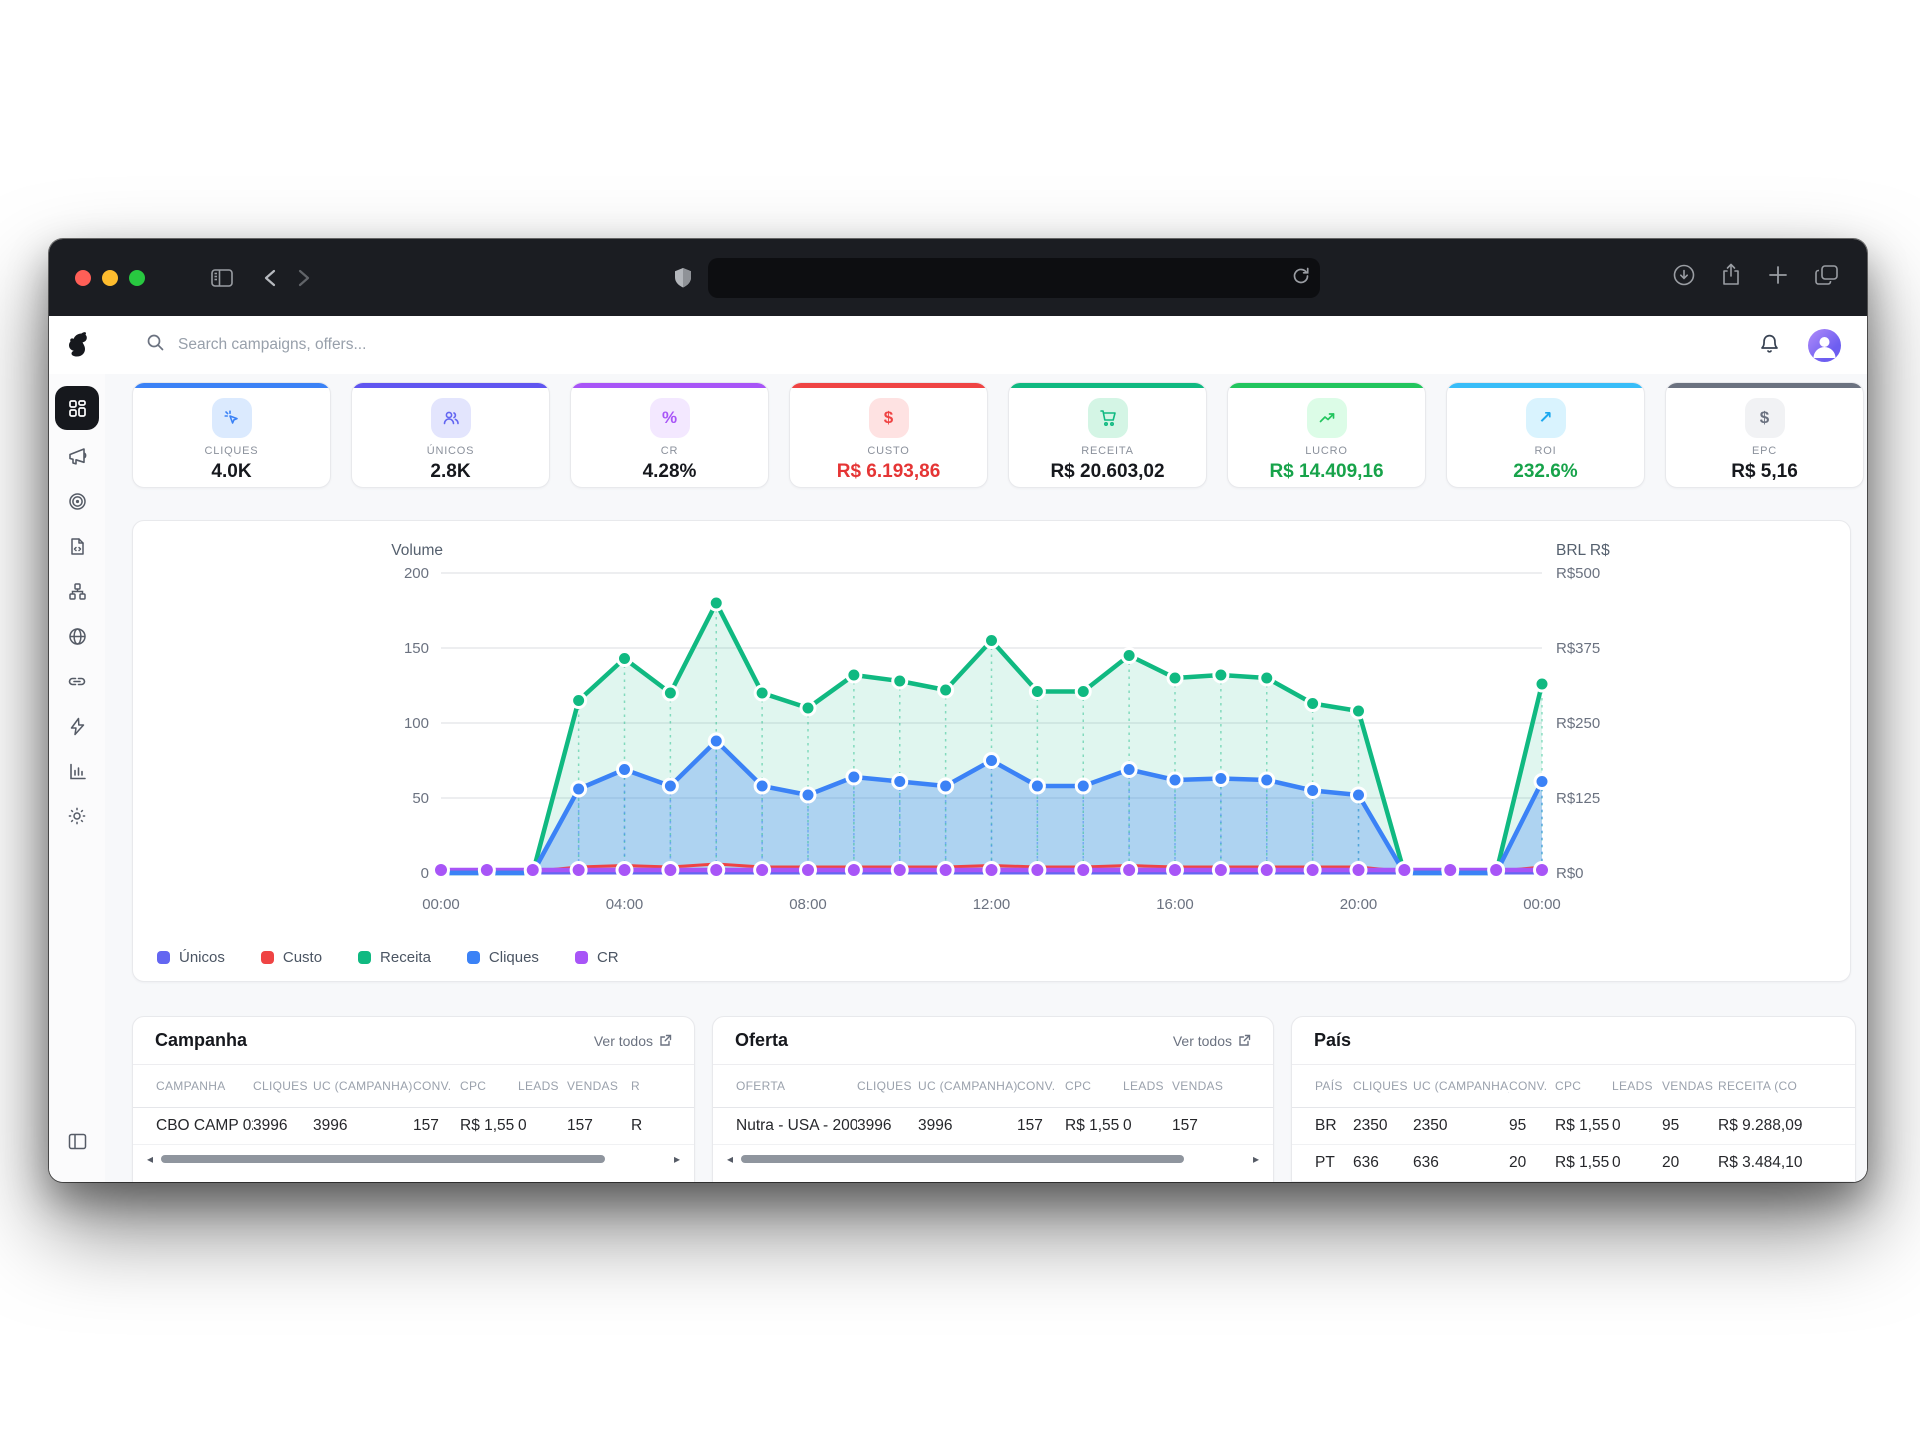 This screenshot has width=1920, height=1440. What do you see at coordinates (1760, 1162) in the screenshot?
I see `cell: R$ 3.484,10` at bounding box center [1760, 1162].